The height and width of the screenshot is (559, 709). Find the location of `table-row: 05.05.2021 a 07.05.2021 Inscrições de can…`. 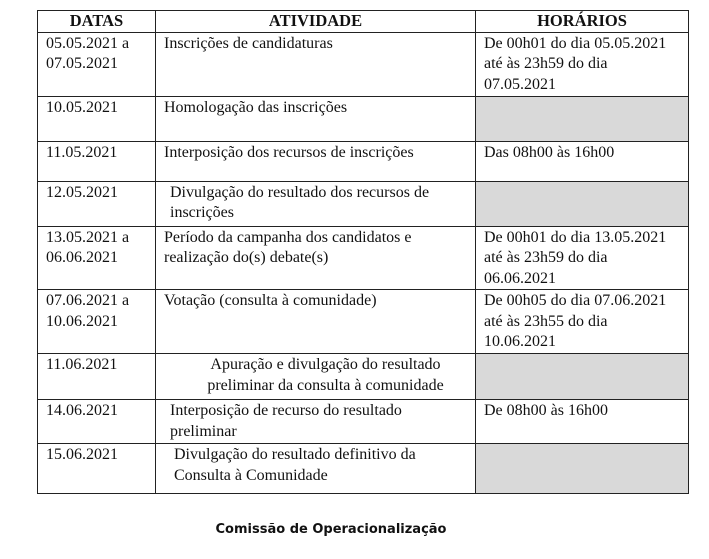

table-row: 05.05.2021 a 07.05.2021 Inscrições de can… is located at coordinates (363, 64).